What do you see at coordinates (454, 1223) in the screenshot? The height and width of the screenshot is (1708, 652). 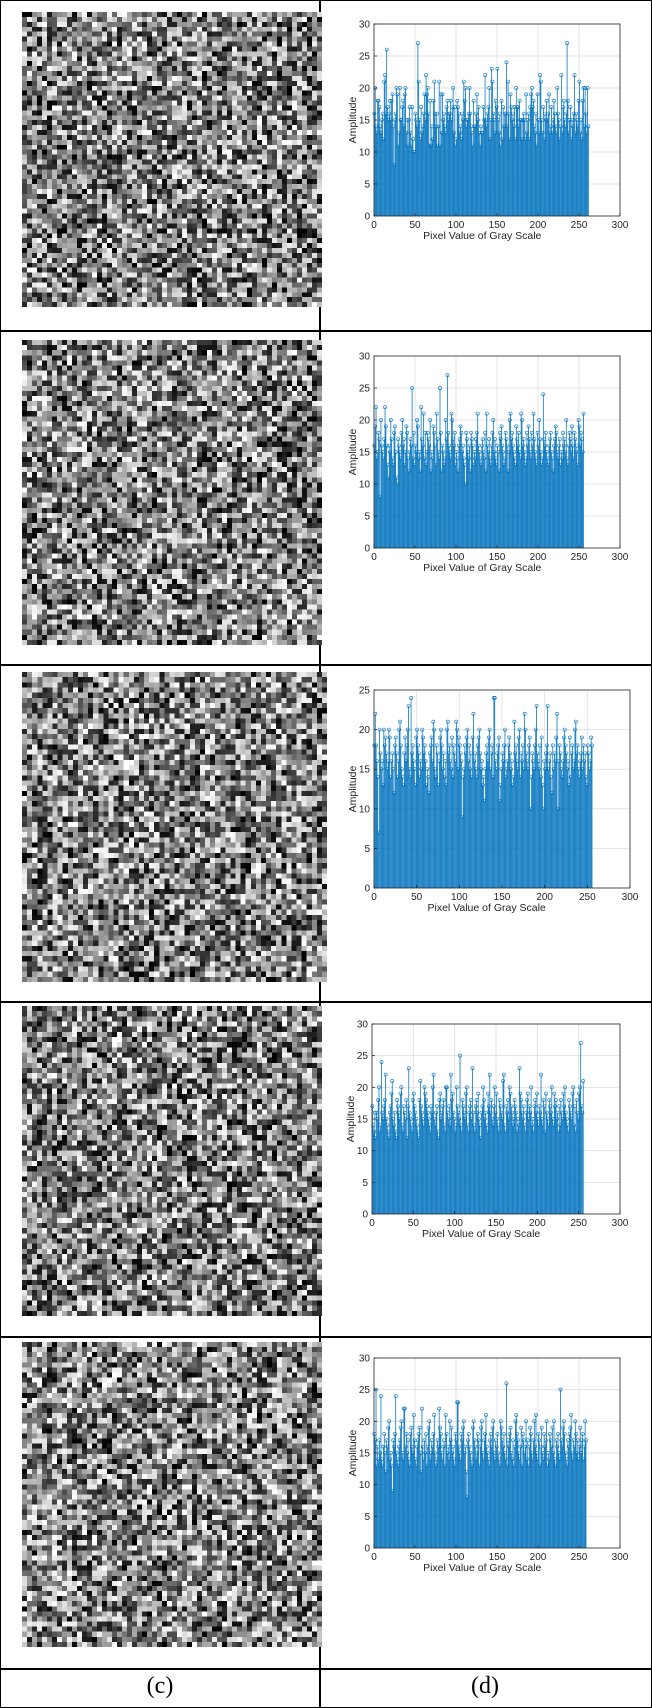 I see `x-tick-label: 100` at bounding box center [454, 1223].